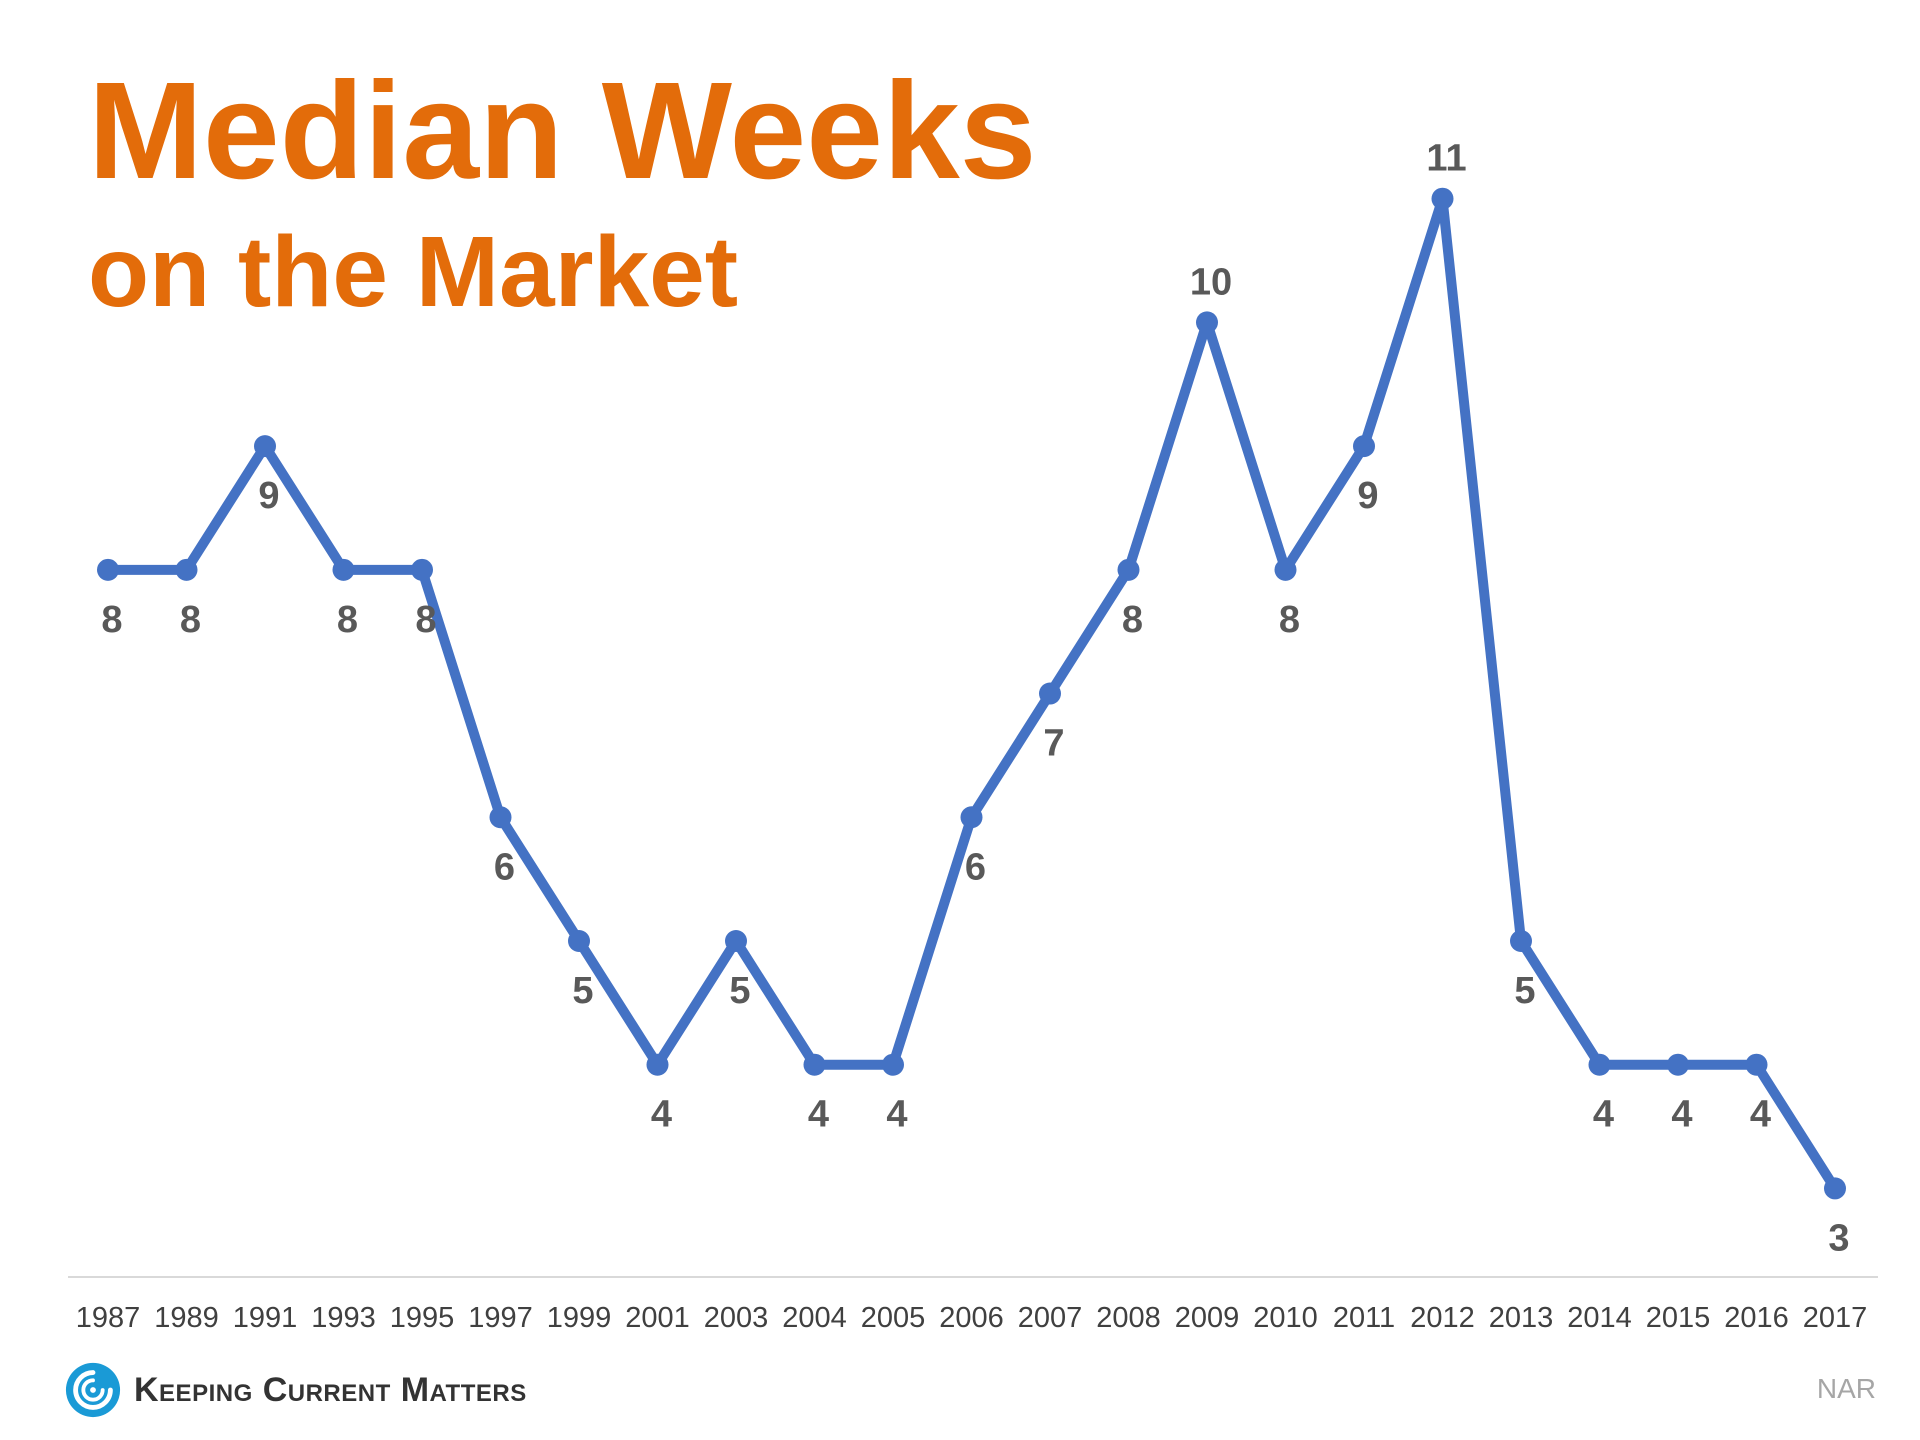 The width and height of the screenshot is (1920, 1440). I want to click on data-label-1987: 8, so click(111, 620).